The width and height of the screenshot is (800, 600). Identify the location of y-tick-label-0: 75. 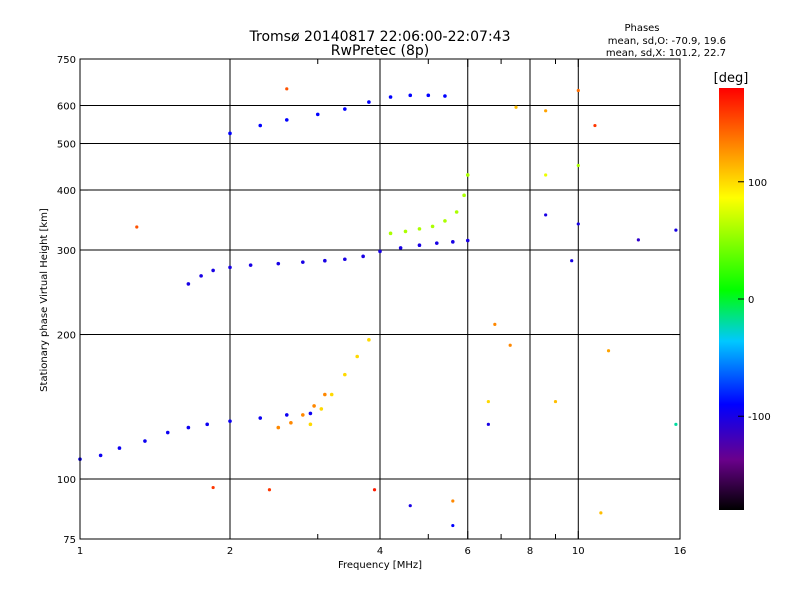
(69, 540).